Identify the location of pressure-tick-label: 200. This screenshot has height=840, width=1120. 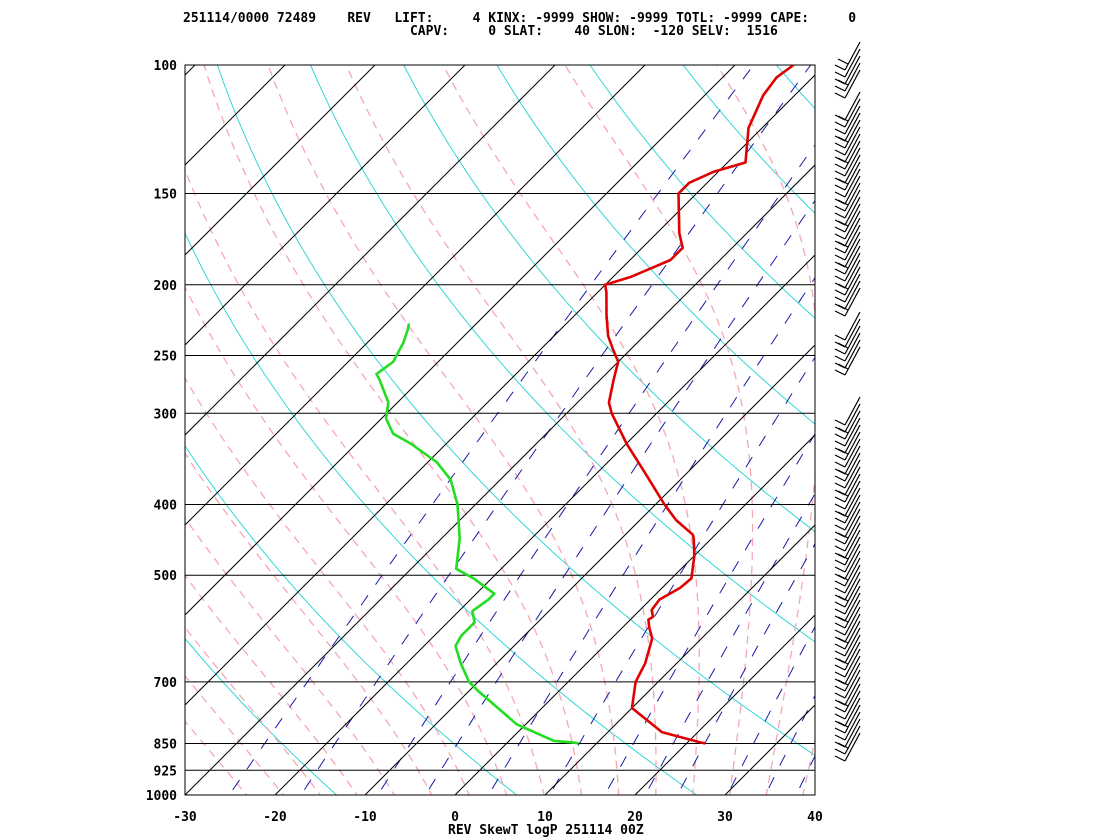
(166, 286).